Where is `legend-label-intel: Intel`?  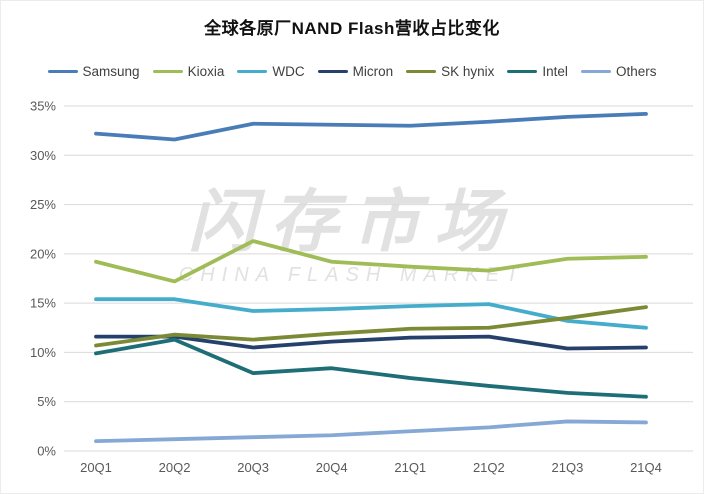 legend-label-intel: Intel is located at coordinates (555, 71).